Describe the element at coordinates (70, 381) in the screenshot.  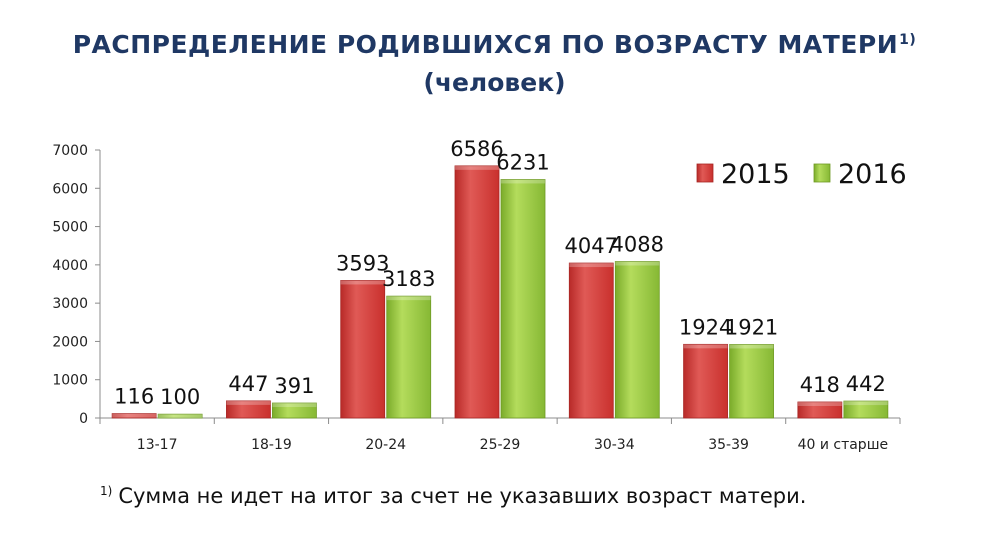
I see `y-tick-label: 1000` at that location.